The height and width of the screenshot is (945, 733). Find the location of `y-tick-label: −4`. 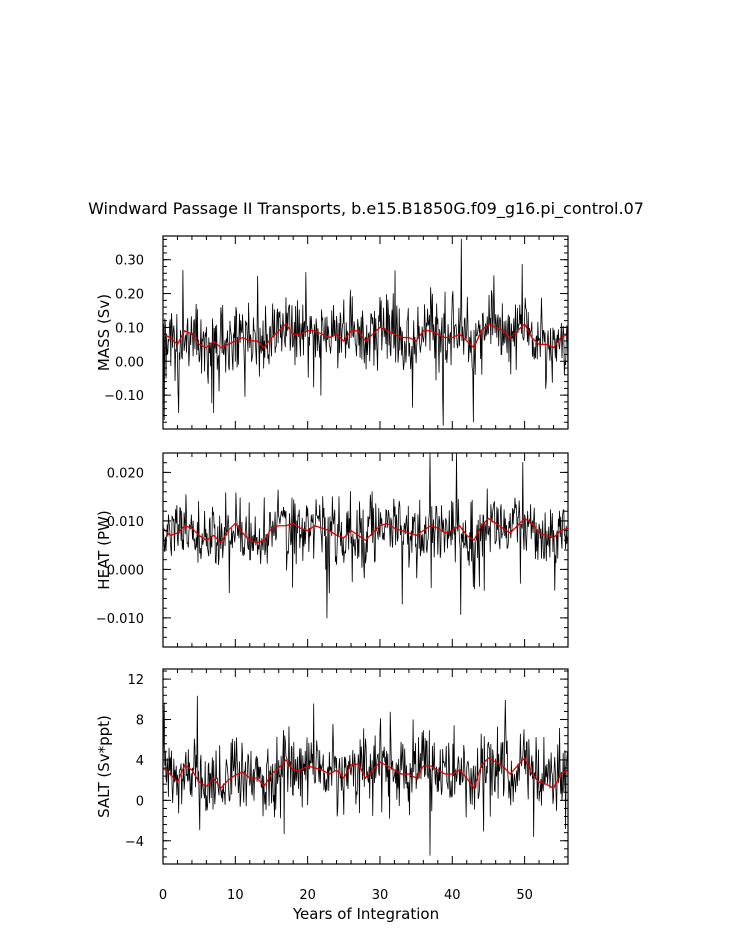

y-tick-label: −4 is located at coordinates (134, 842).